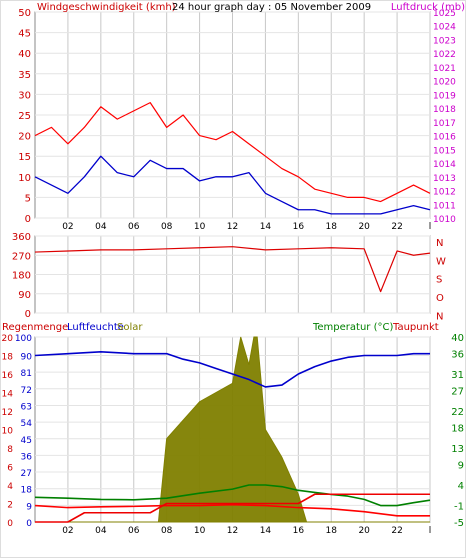 This screenshot has width=467, height=559. What do you see at coordinates (21, 237) in the screenshot?
I see `direction-y-tick-360: 360` at bounding box center [21, 237].